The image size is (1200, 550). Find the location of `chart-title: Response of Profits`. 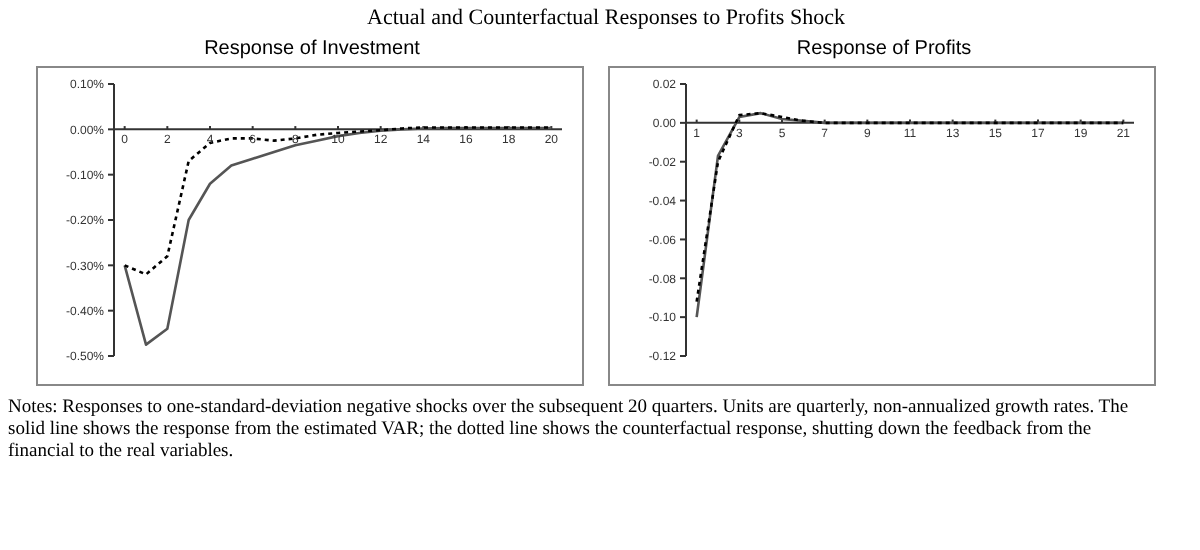

chart-title: Response of Profits is located at coordinates (884, 51).